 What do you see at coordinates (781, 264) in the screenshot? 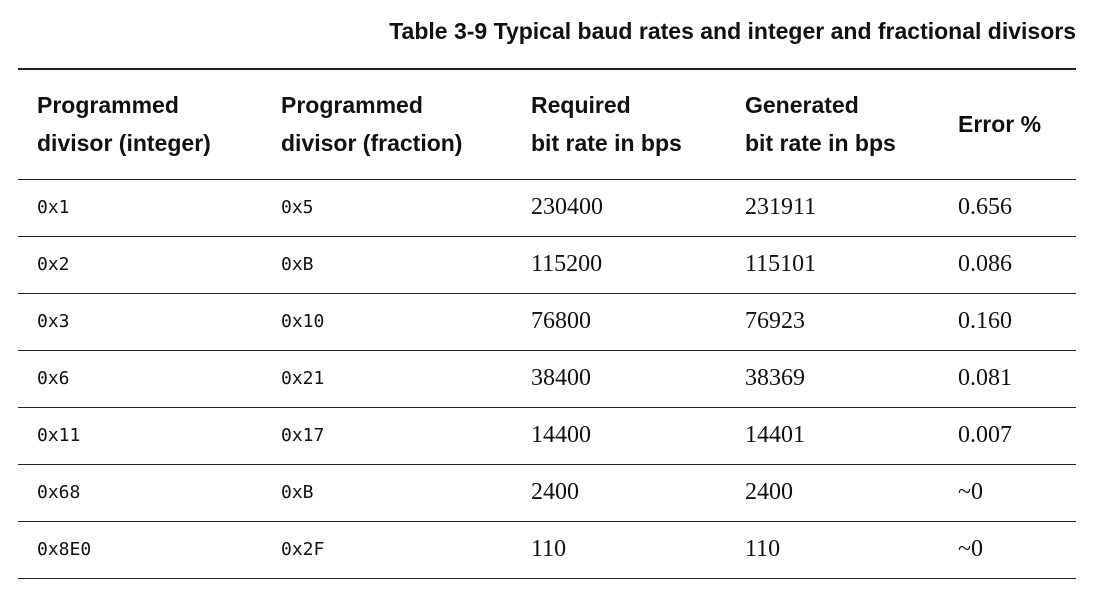
I see `table-cell: 115101` at bounding box center [781, 264].